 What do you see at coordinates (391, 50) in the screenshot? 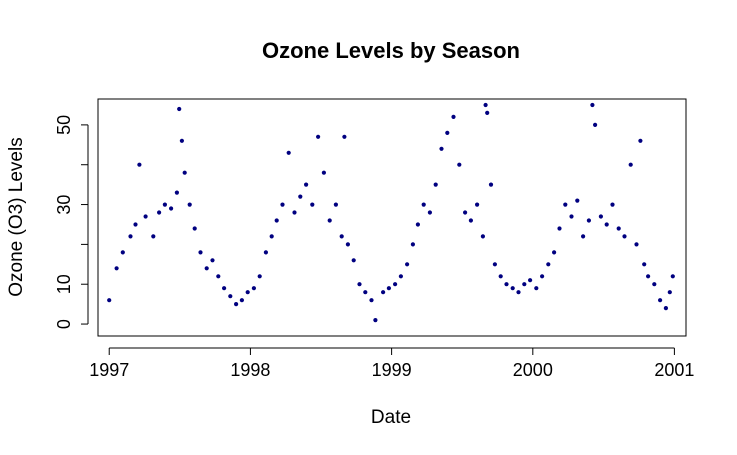
I see `chart-title: Ozone Levels by Season` at bounding box center [391, 50].